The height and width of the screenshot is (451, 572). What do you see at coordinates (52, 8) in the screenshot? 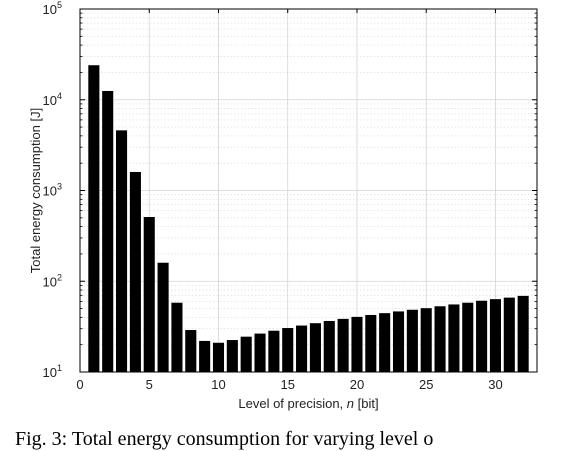
I see `y-tick-label: 10⁵` at bounding box center [52, 8].